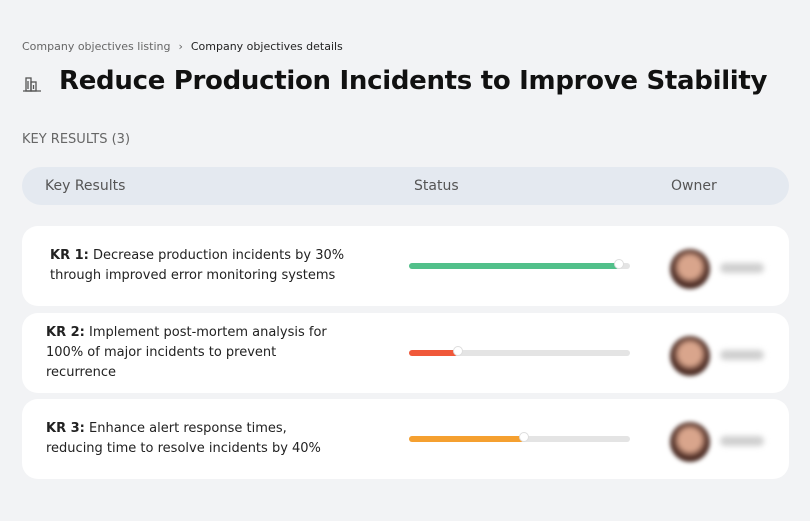 This screenshot has height=521, width=810. I want to click on key-result-label: KR 2:, so click(65, 332).